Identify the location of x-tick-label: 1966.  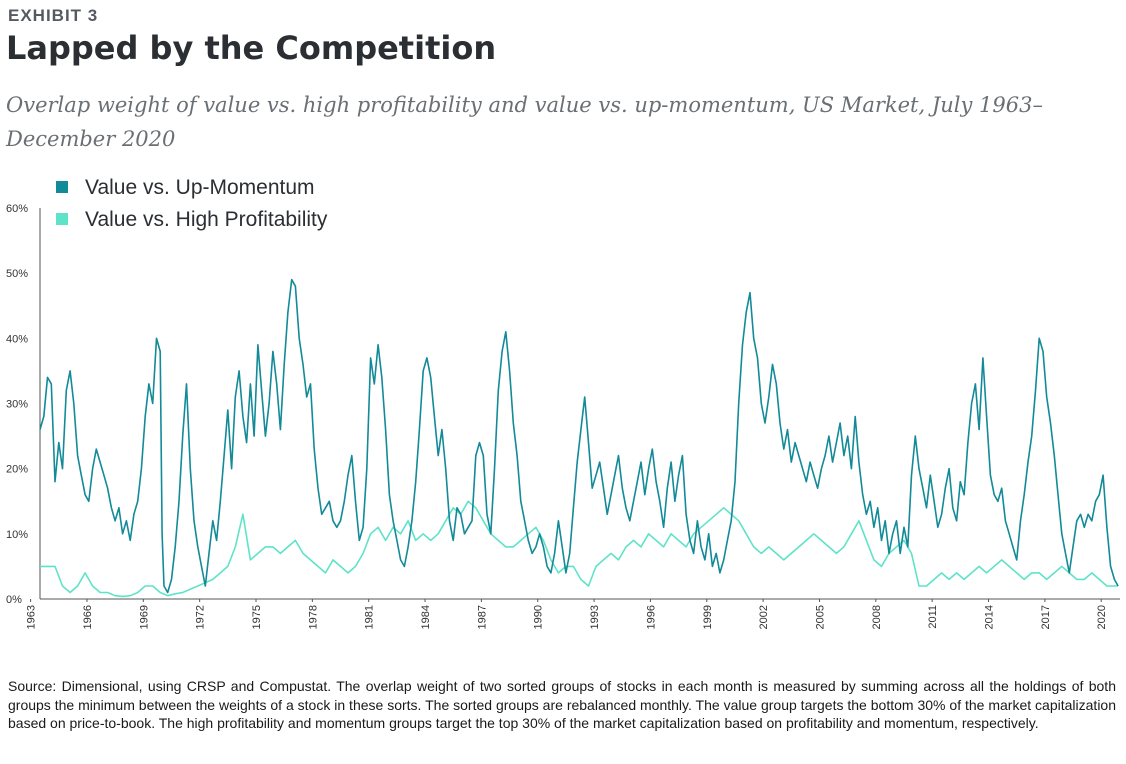
(88, 617).